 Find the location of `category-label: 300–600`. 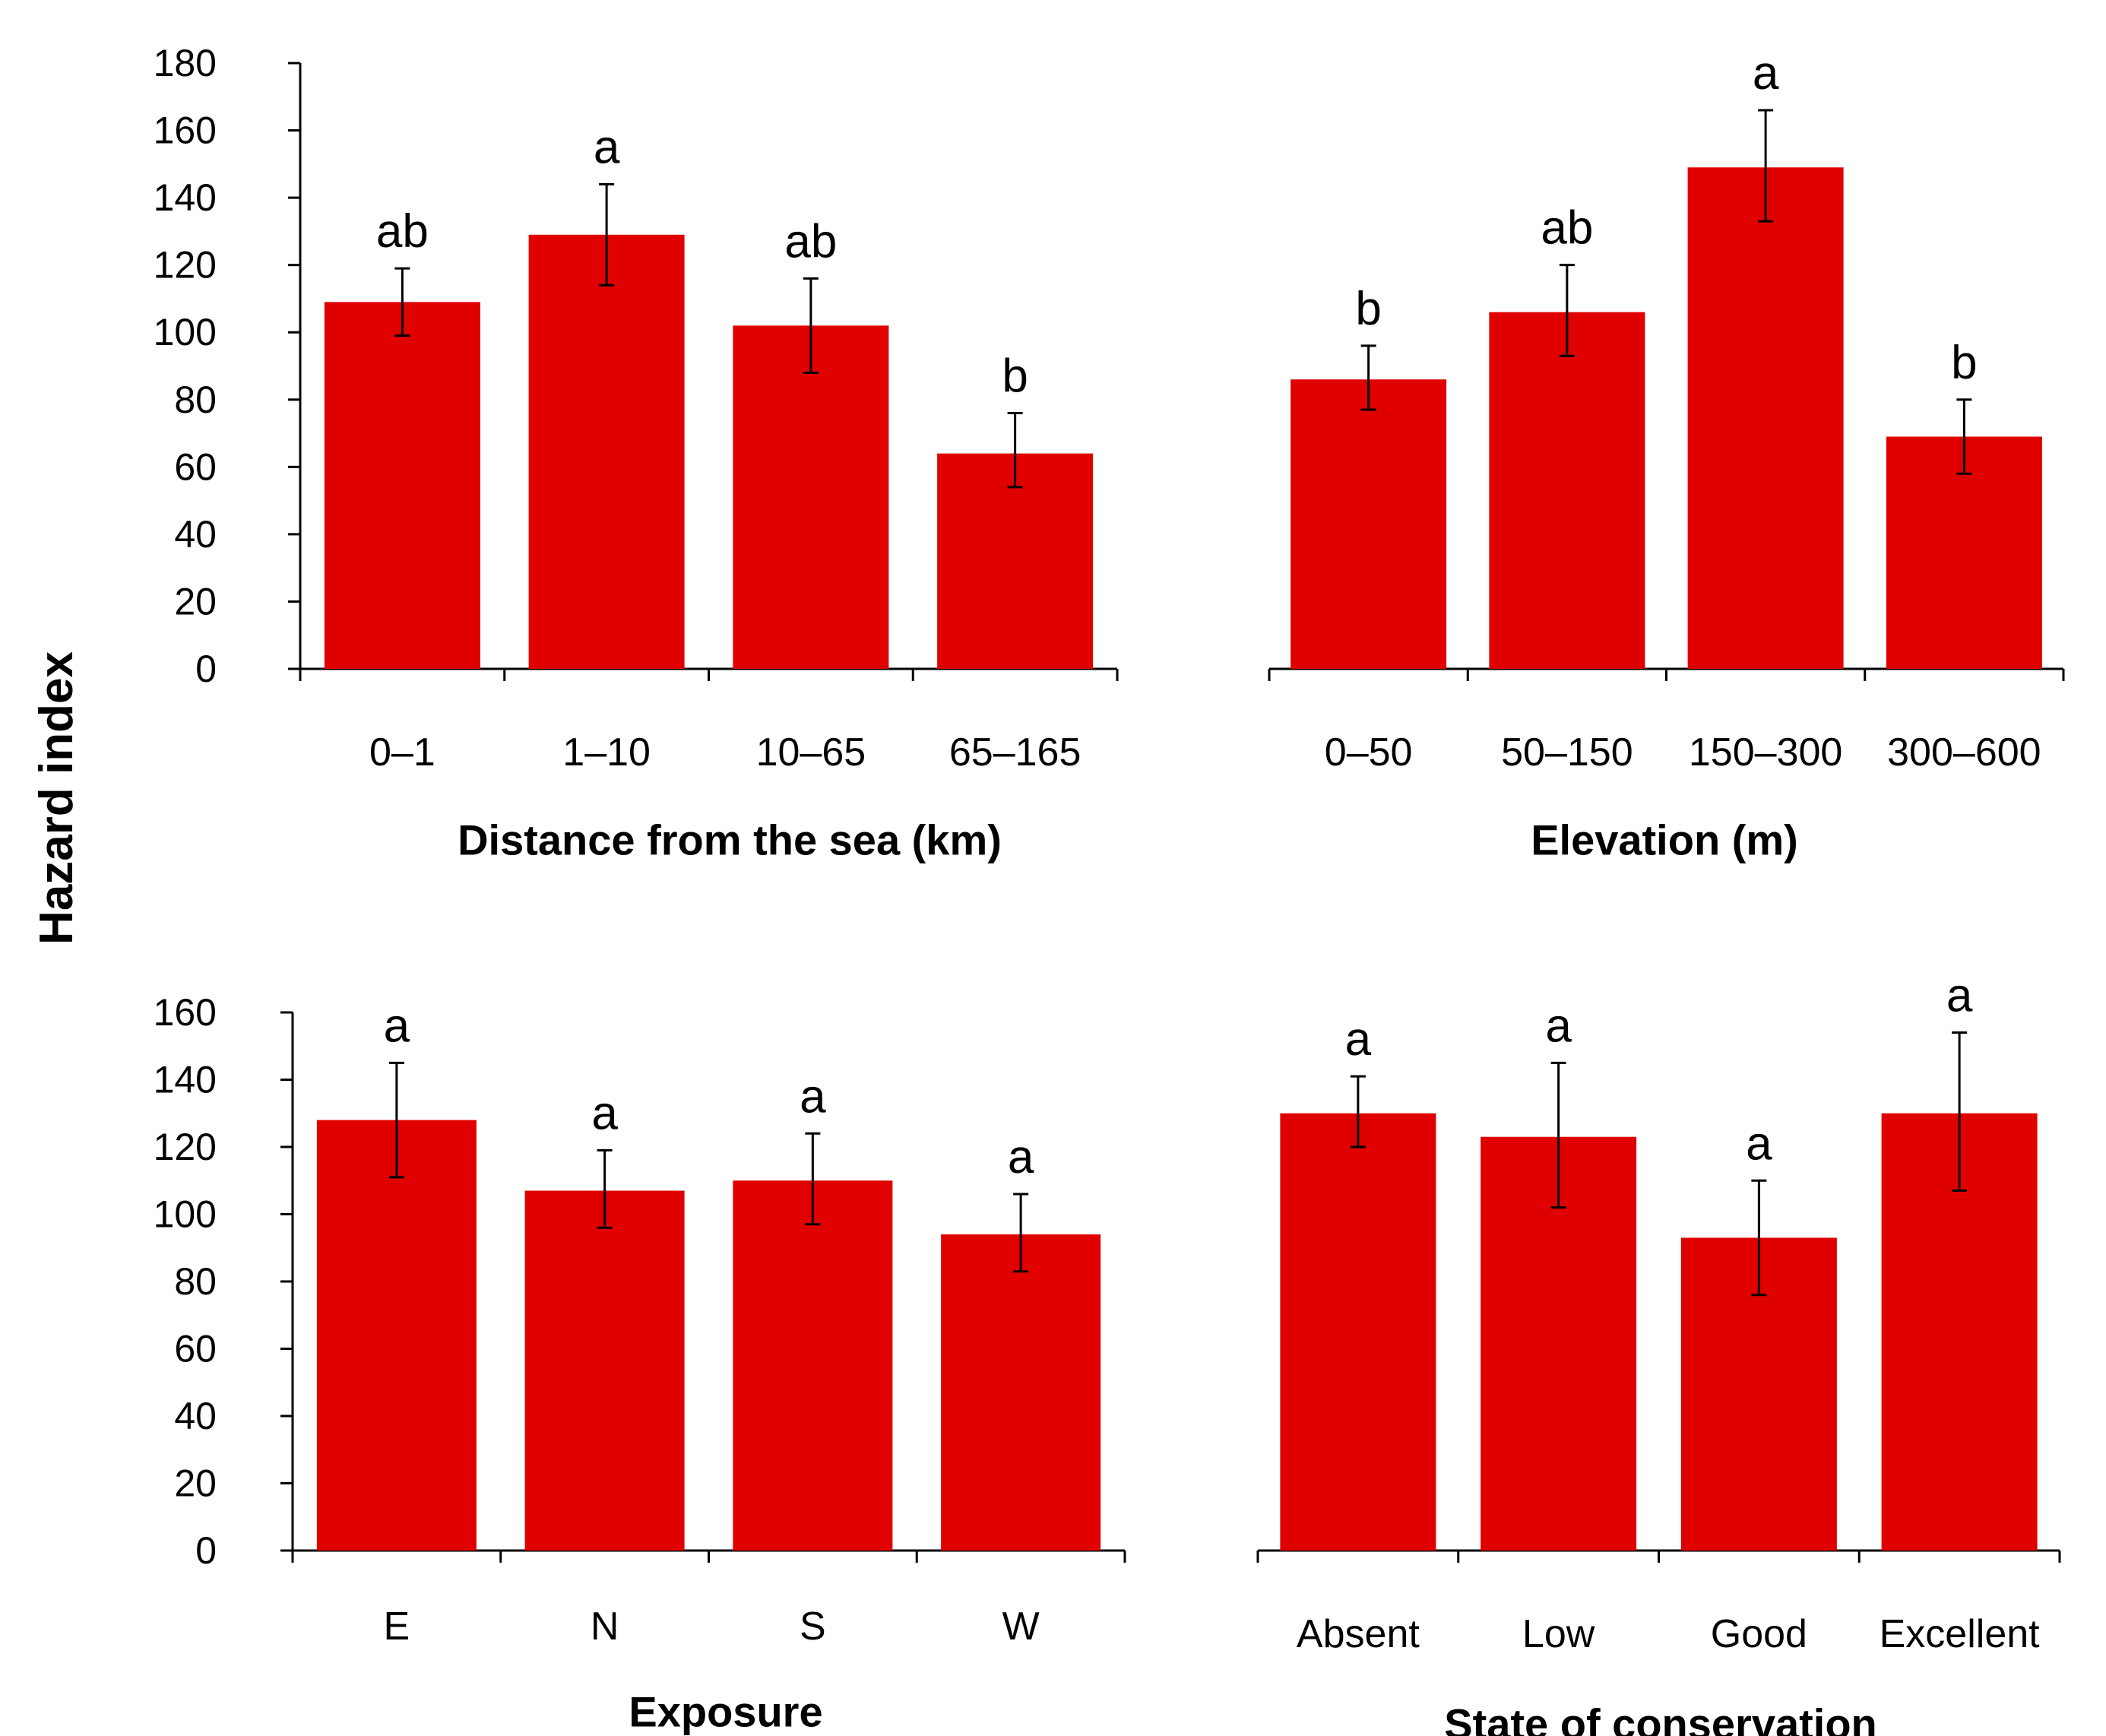

category-label: 300–600 is located at coordinates (1964, 752).